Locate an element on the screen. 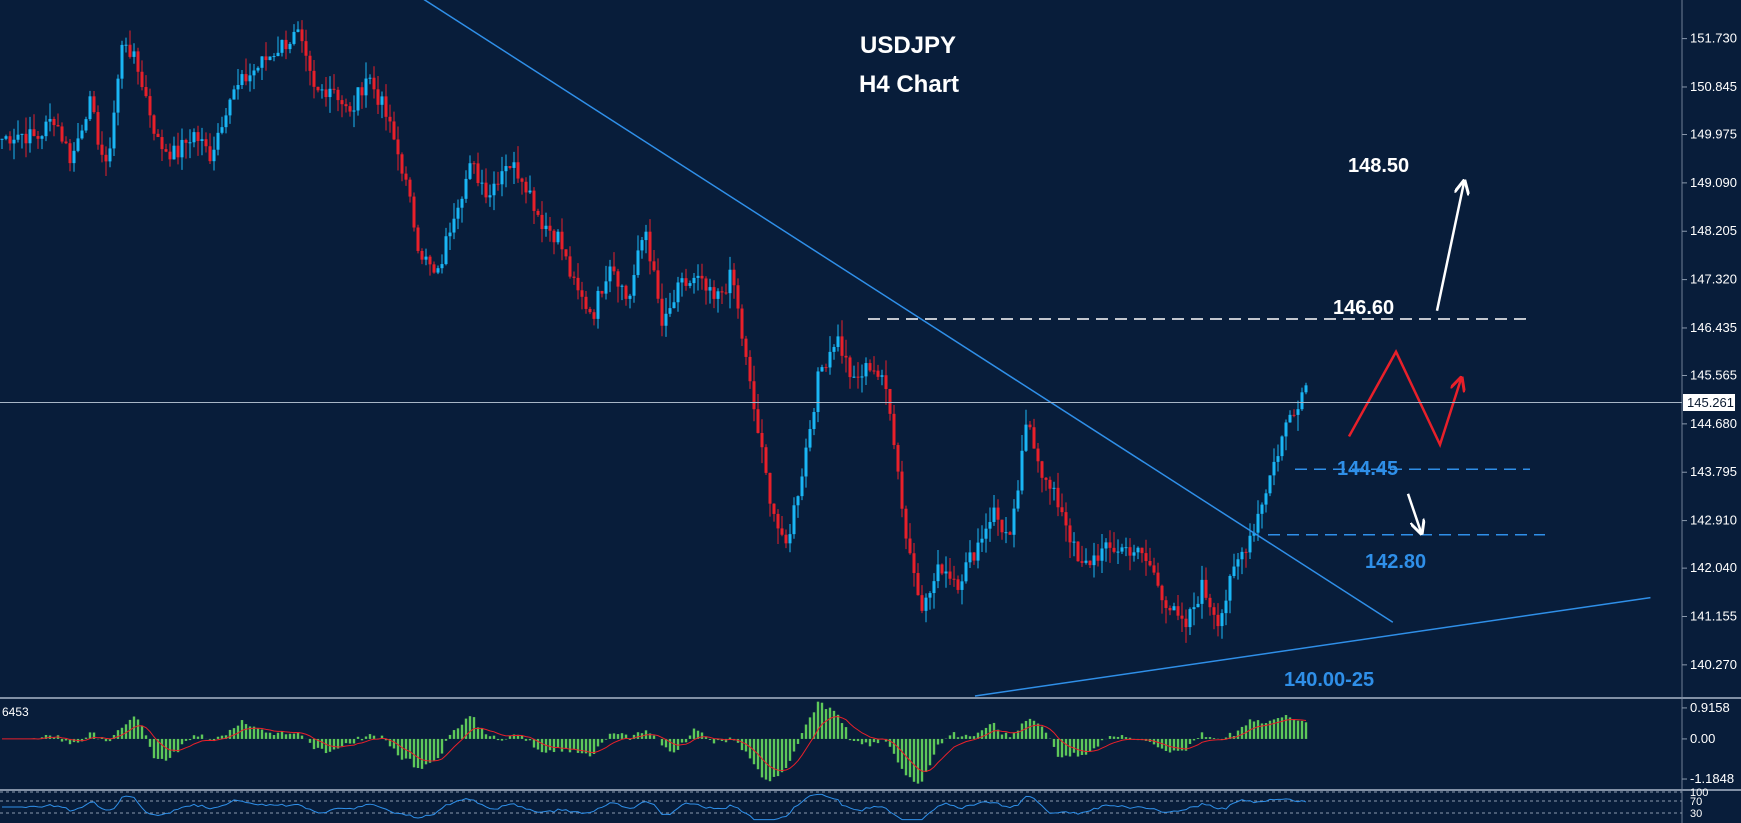  scenario-path is located at coordinates (1404, 398).